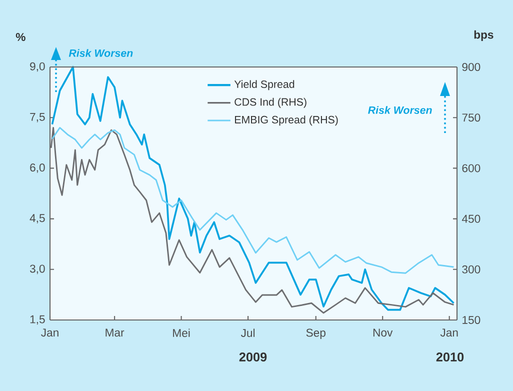  I want to click on y2-tick-label: 450, so click(471, 218).